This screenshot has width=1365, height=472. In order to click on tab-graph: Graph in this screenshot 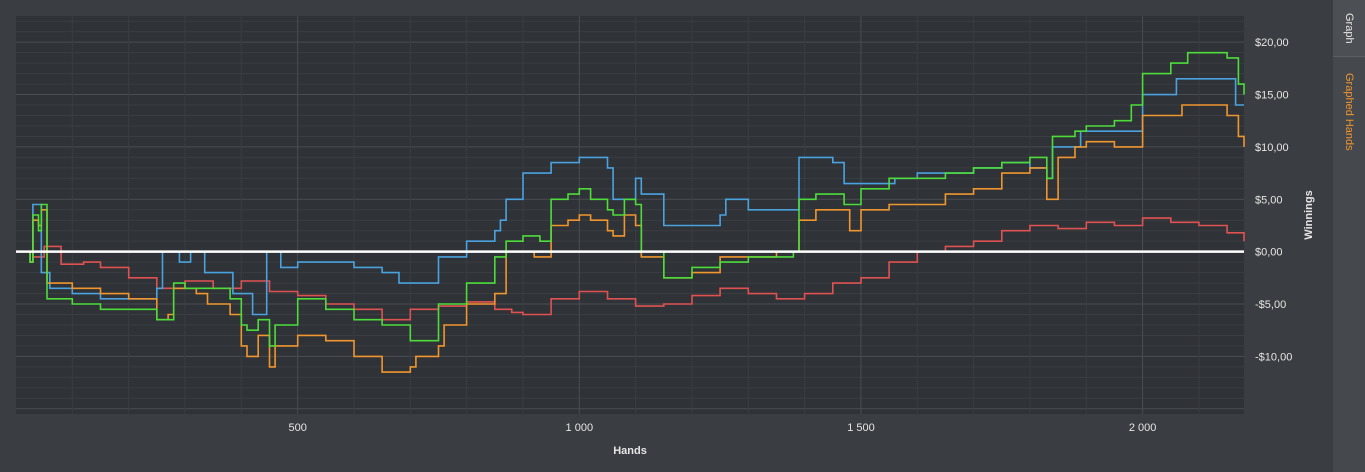, I will do `click(1349, 28)`.